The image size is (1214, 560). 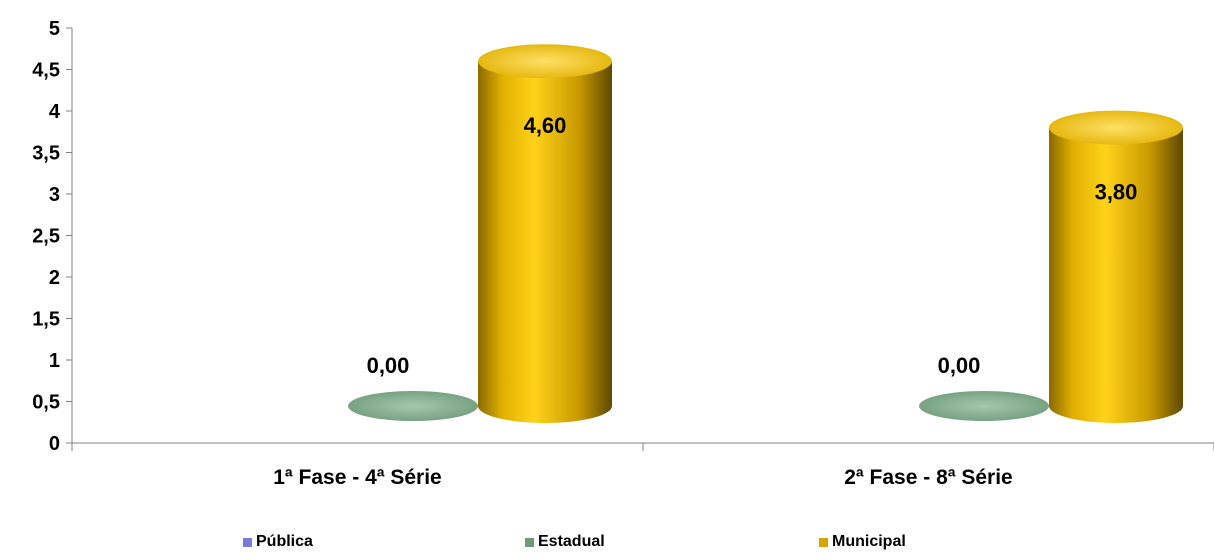 What do you see at coordinates (284, 541) in the screenshot?
I see `legend-label: Pública` at bounding box center [284, 541].